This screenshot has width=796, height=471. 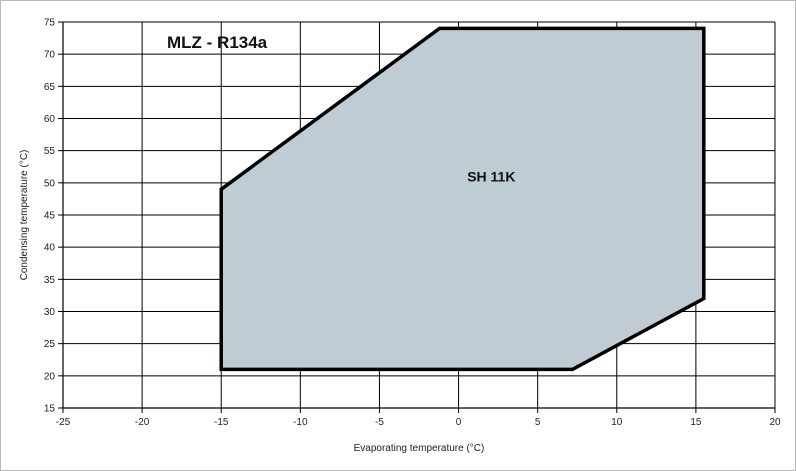 What do you see at coordinates (459, 422) in the screenshot?
I see `x-tick-label: 0` at bounding box center [459, 422].